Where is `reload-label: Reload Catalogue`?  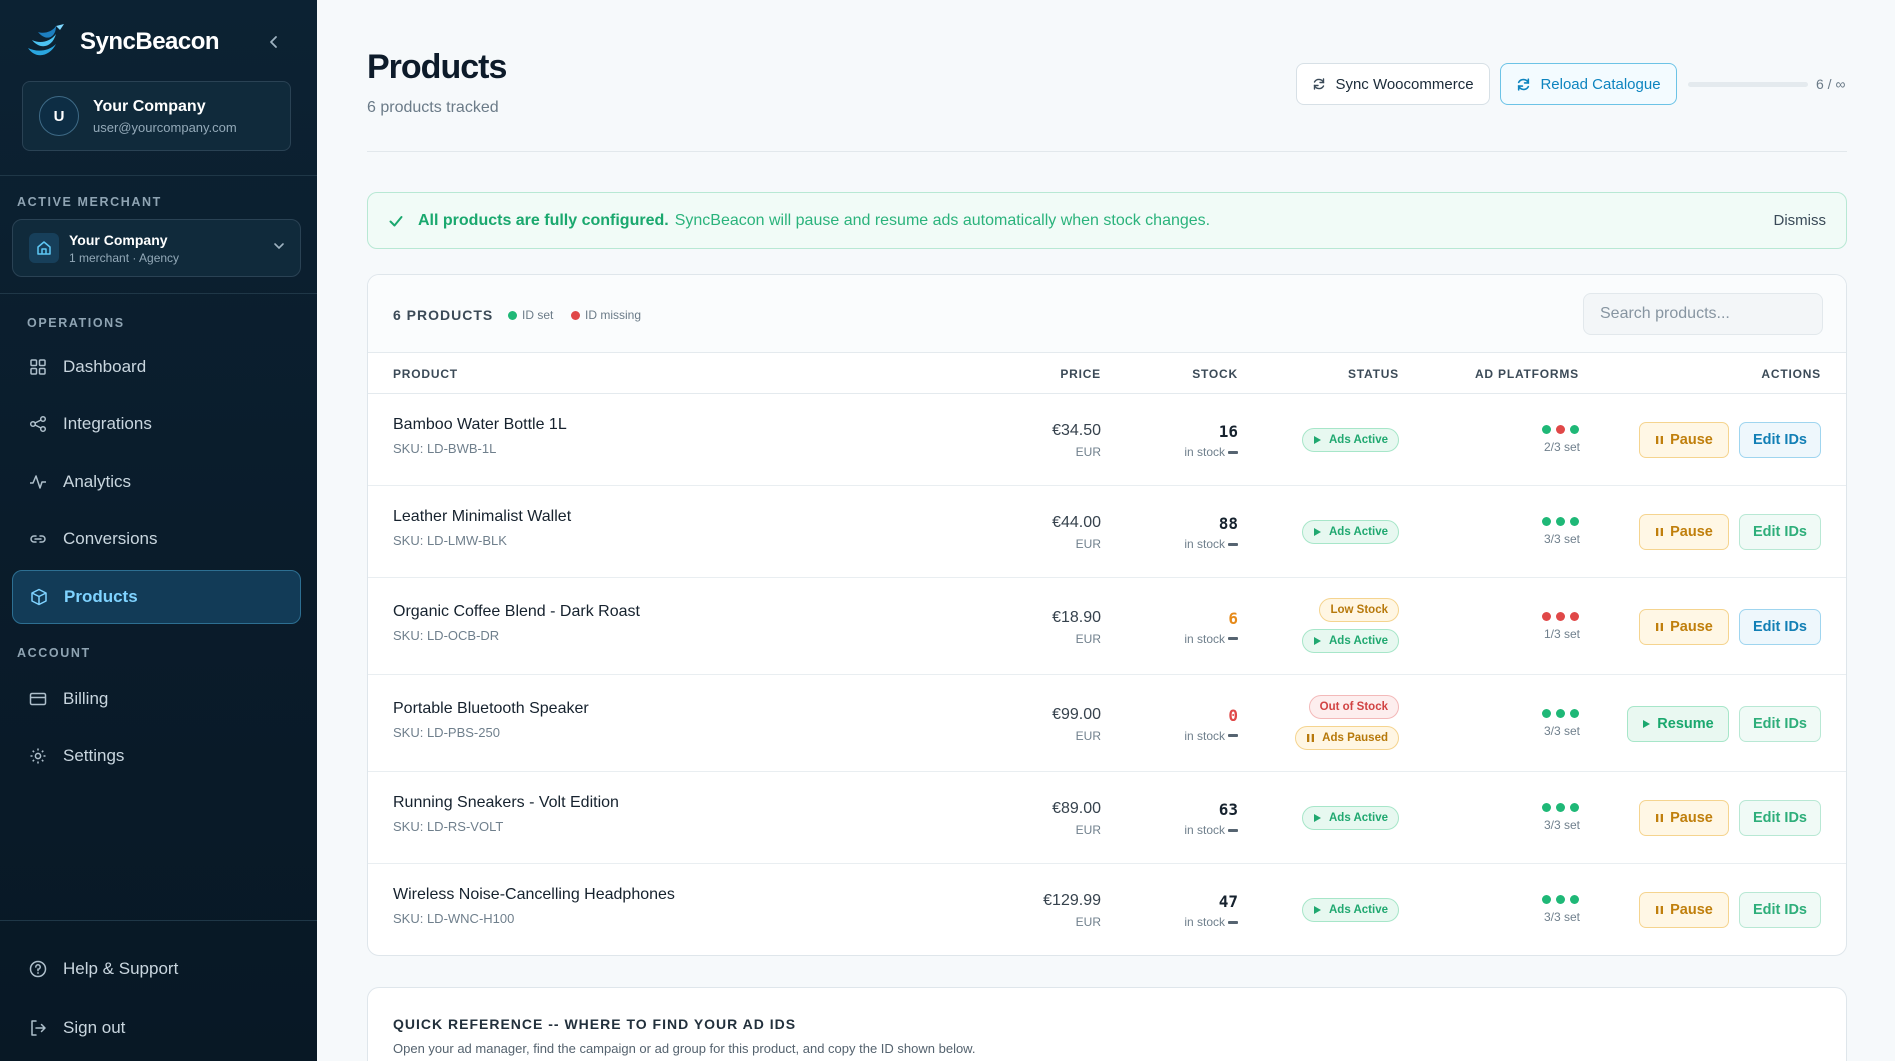 reload-label: Reload Catalogue is located at coordinates (1600, 84).